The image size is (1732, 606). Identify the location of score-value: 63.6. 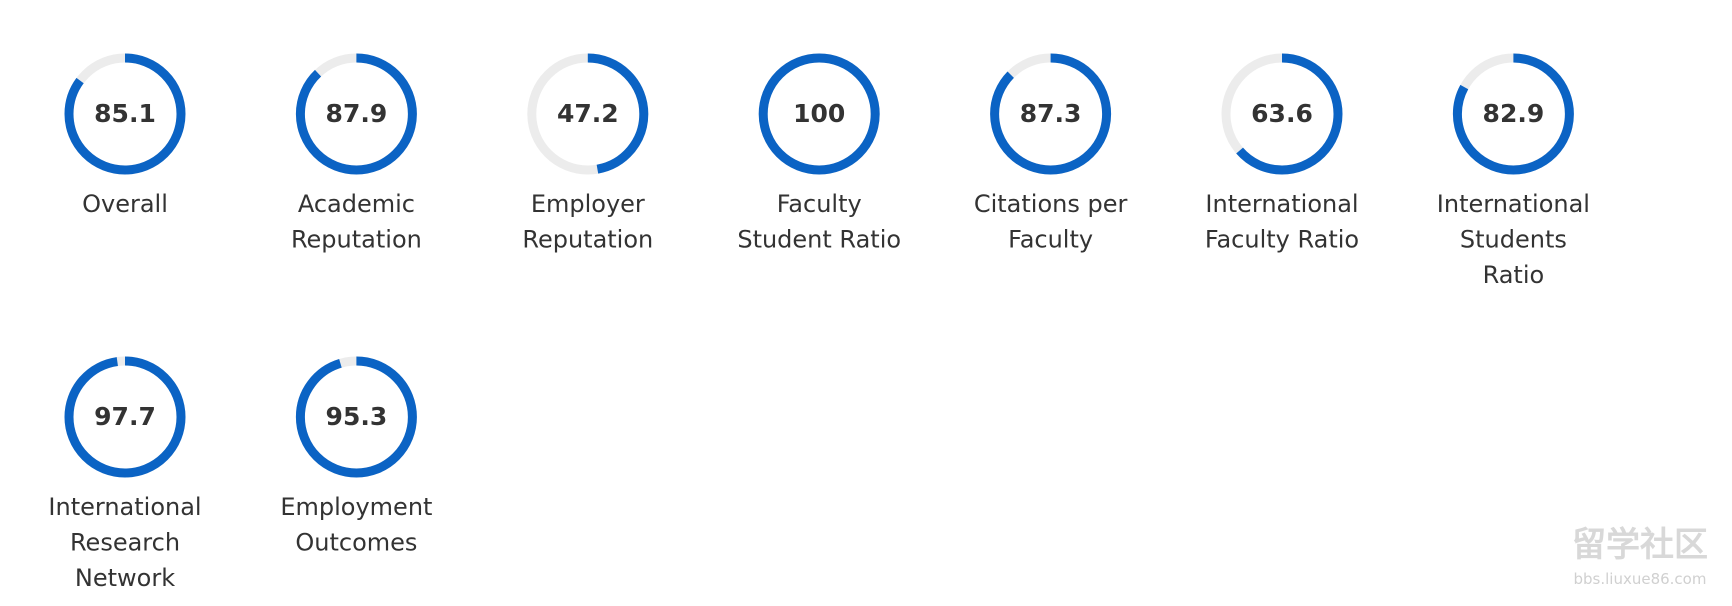
(1282, 113).